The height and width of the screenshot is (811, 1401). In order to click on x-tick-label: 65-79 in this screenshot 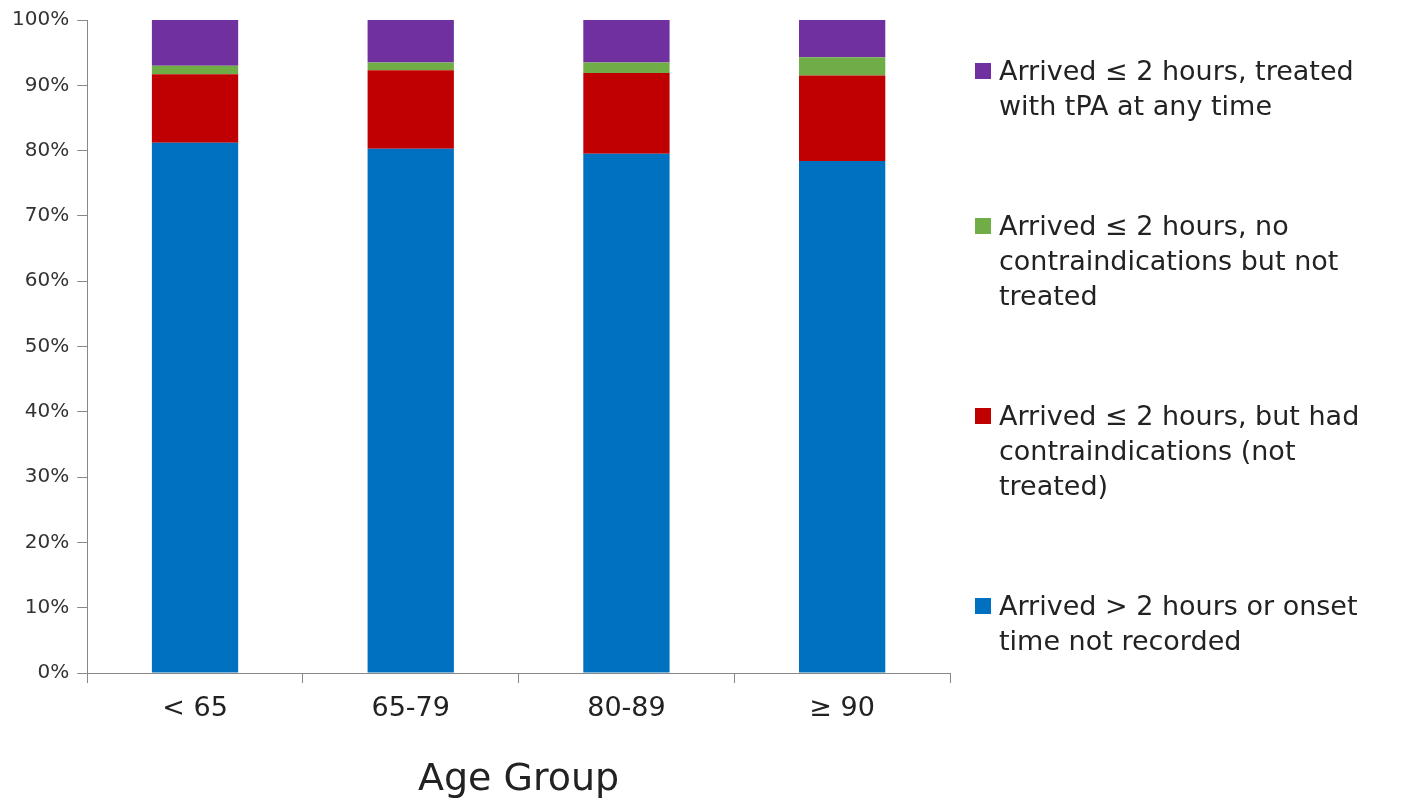, I will do `click(410, 707)`.